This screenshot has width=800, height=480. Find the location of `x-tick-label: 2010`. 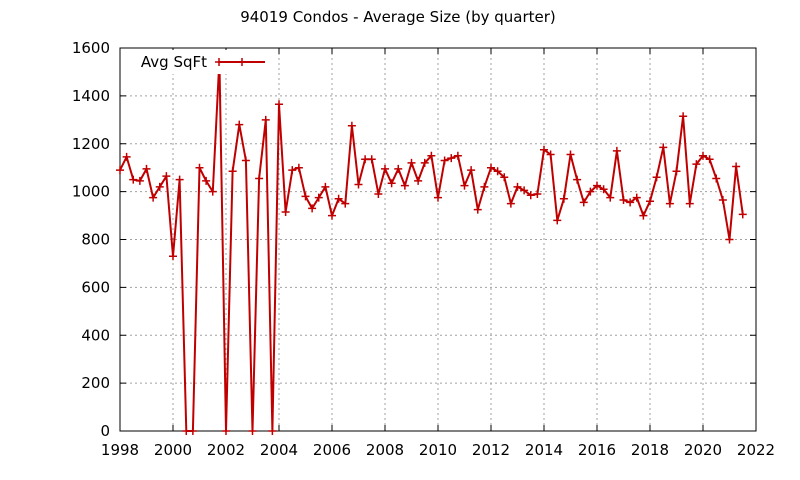

x-tick-label: 2010 is located at coordinates (438, 450).